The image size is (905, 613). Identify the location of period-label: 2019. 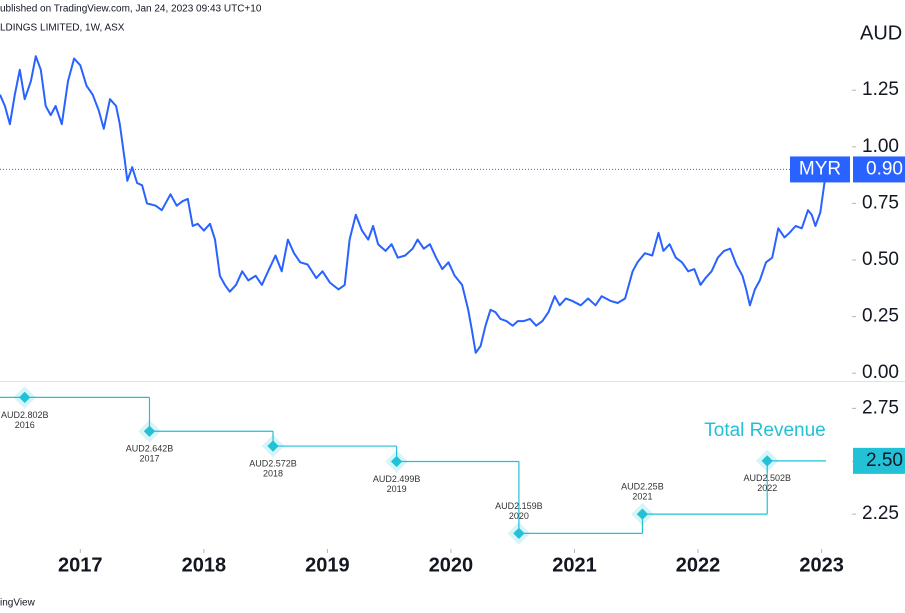
(397, 489).